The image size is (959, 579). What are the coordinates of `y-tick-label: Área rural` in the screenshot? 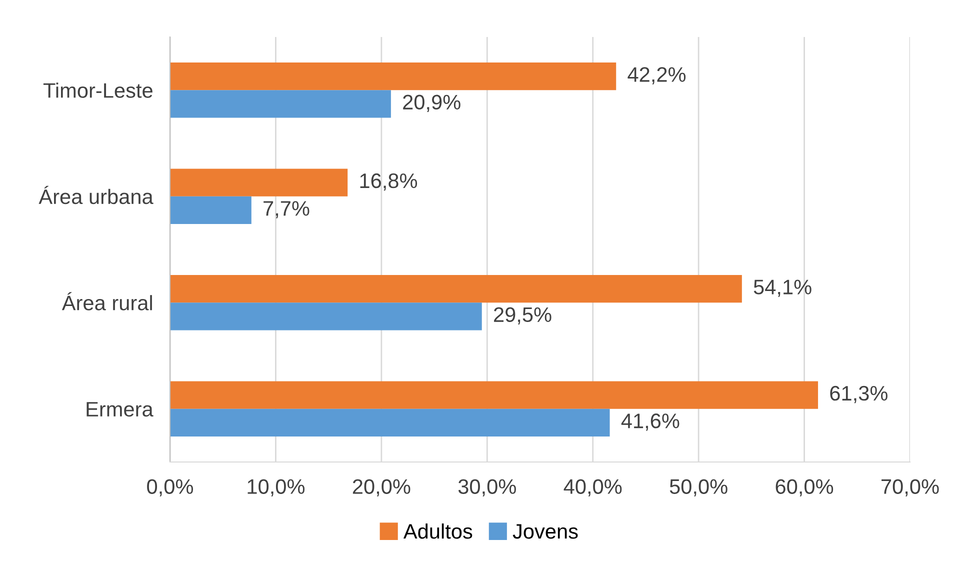 It's located at (107, 301).